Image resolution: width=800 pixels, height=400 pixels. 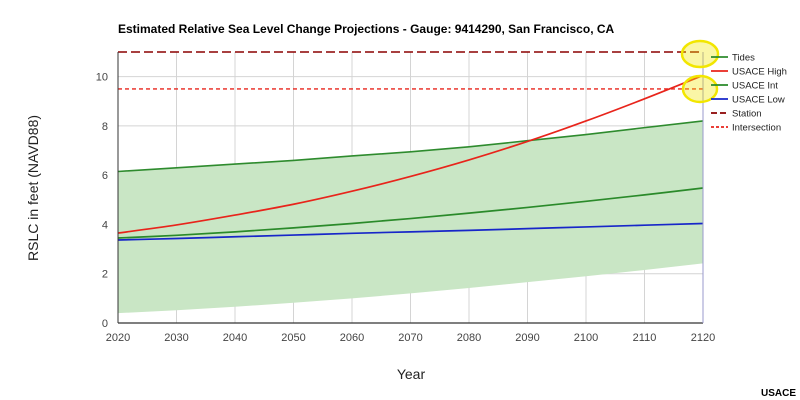 What do you see at coordinates (703, 338) in the screenshot?
I see `x-tick-label: 2120` at bounding box center [703, 338].